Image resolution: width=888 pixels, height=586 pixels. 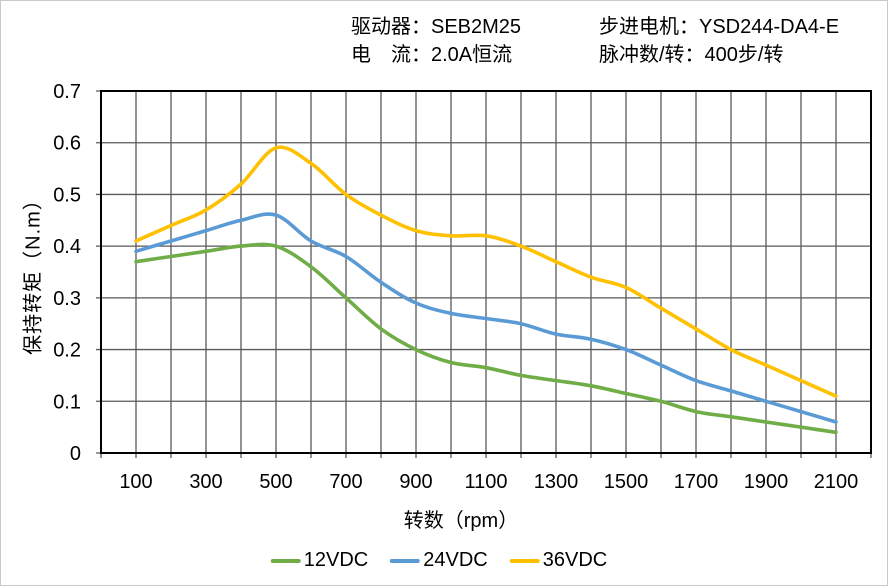 I want to click on legend: 12VDC 24VDC 36VDC, so click(x=439, y=560).